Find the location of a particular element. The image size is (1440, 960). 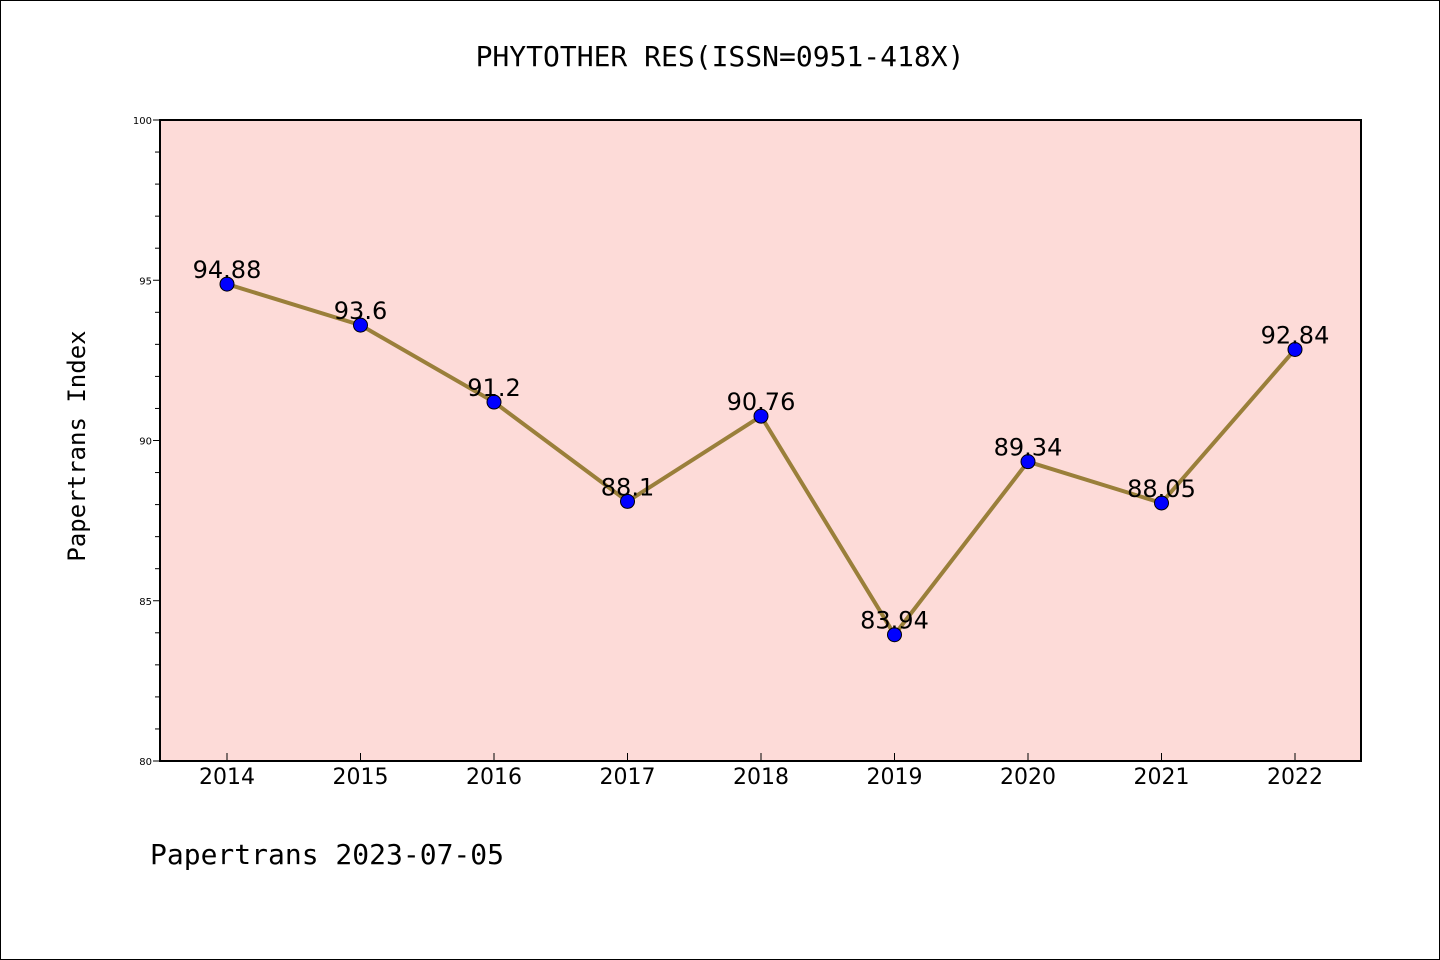

y-tick-label: 95 is located at coordinates (145, 281).